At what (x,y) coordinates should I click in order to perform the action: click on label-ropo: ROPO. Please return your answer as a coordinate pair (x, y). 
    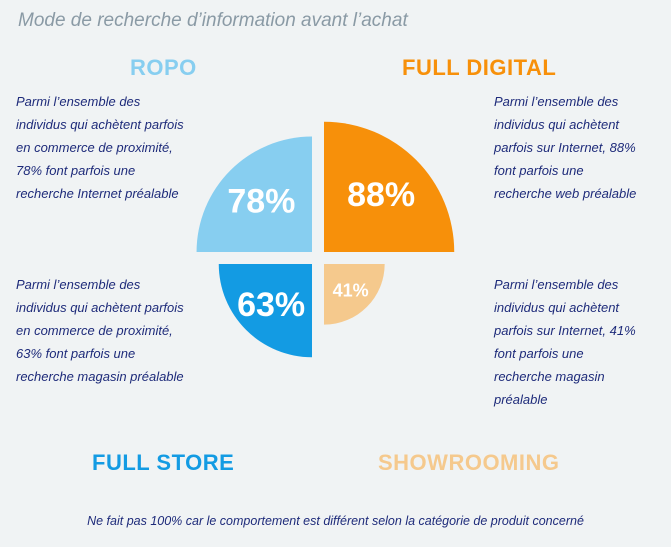
    Looking at the image, I should click on (163, 67).